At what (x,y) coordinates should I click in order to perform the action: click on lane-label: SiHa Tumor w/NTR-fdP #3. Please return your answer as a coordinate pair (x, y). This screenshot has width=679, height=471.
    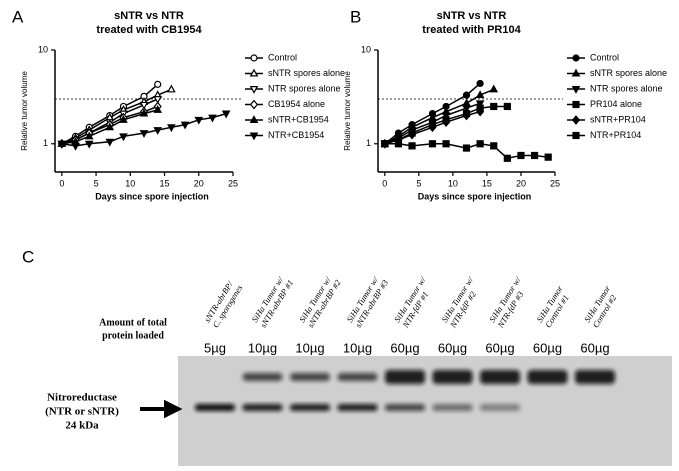
    Looking at the image, I should click on (506, 302).